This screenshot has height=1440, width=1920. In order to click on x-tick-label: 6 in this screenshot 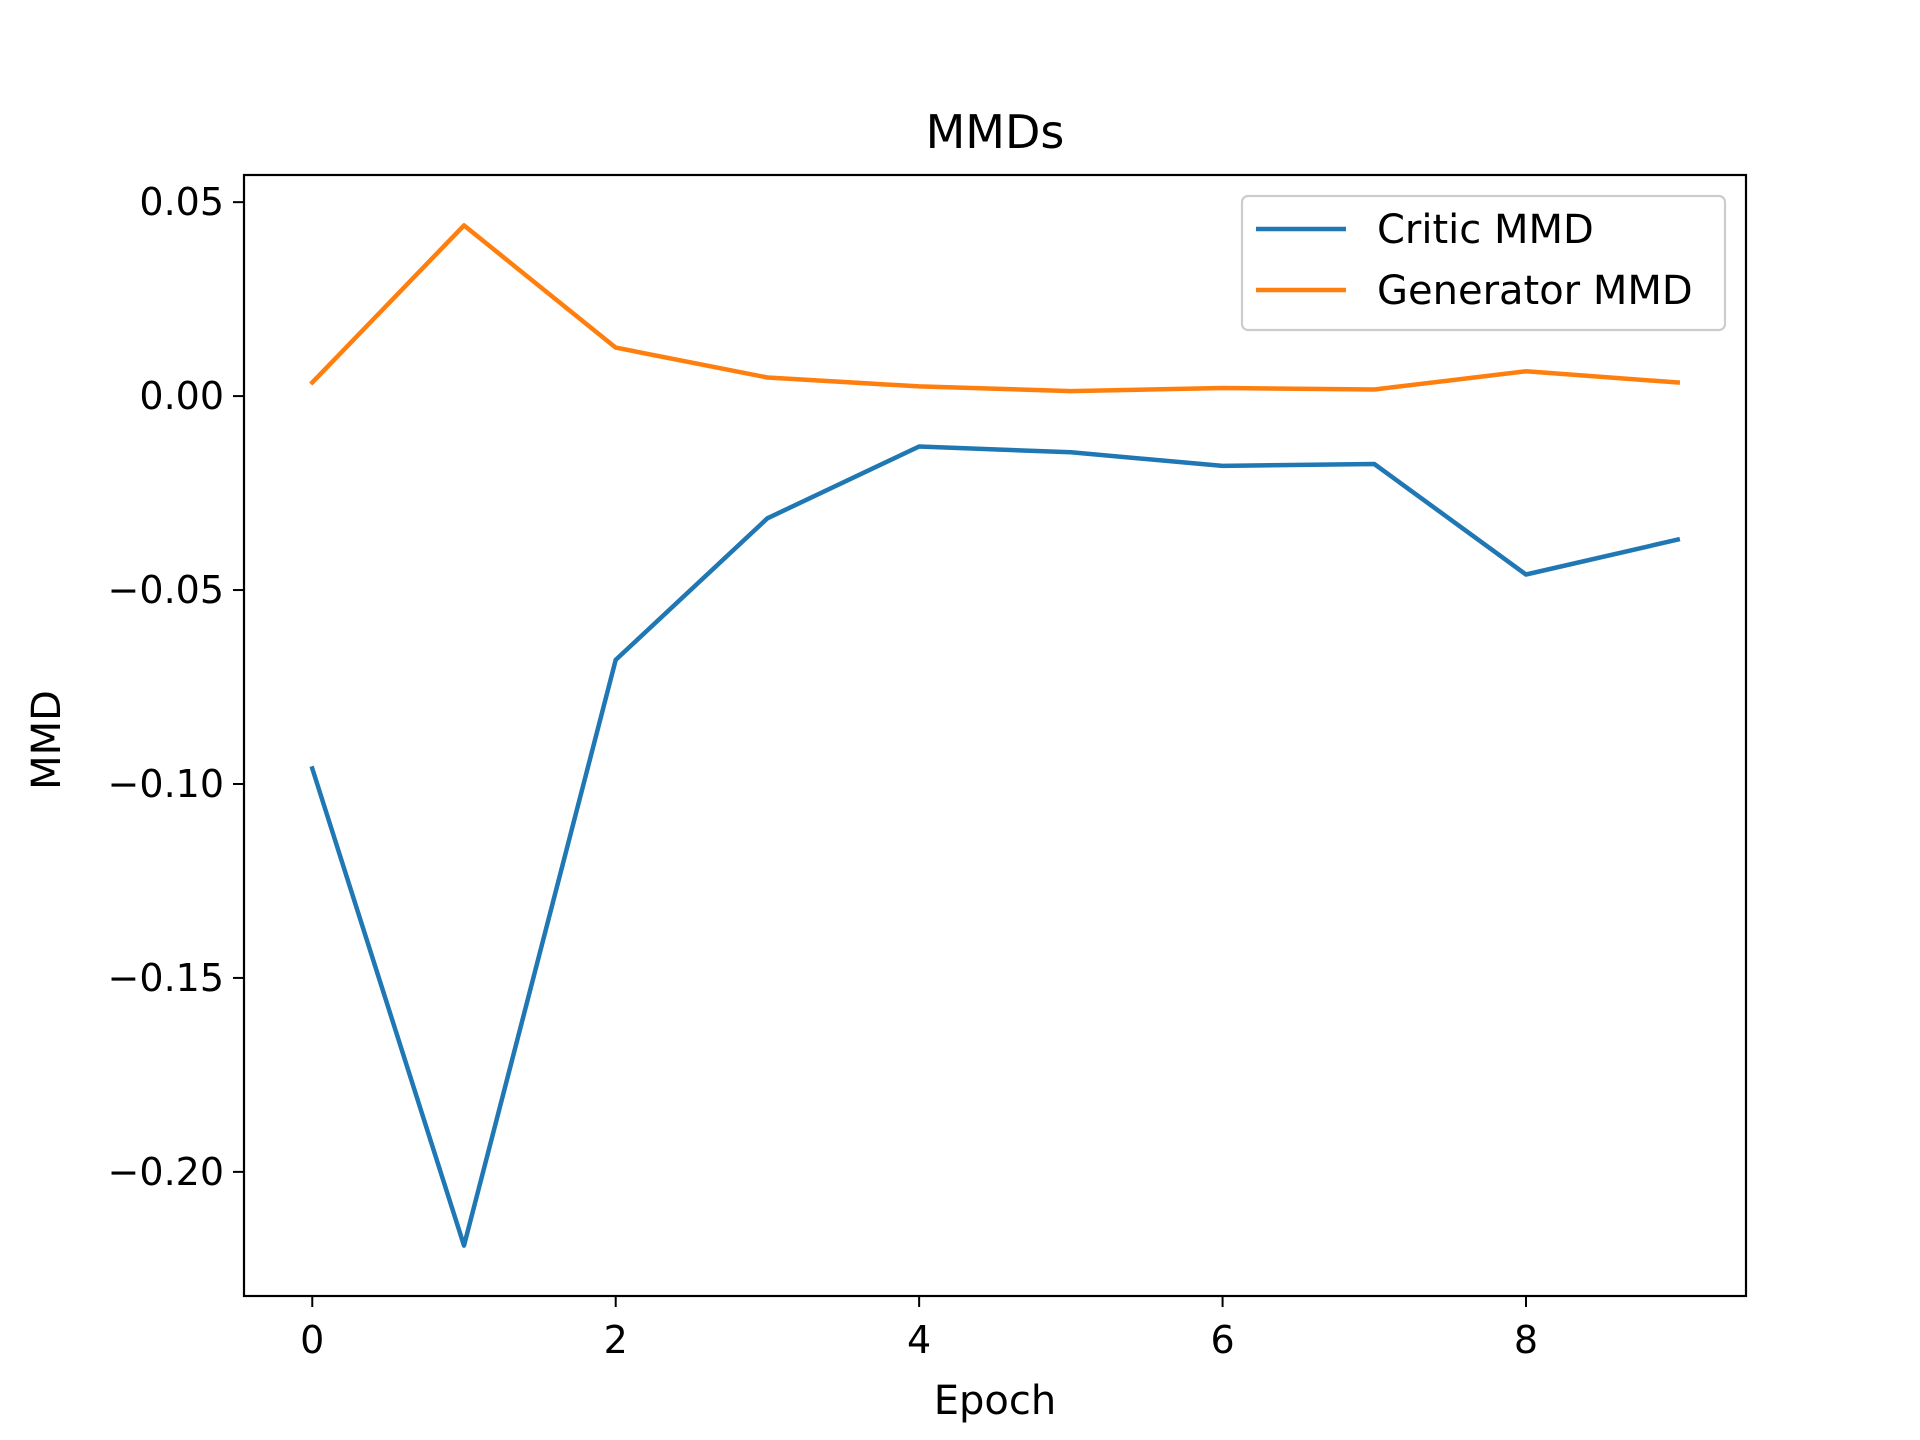, I will do `click(1222, 1340)`.